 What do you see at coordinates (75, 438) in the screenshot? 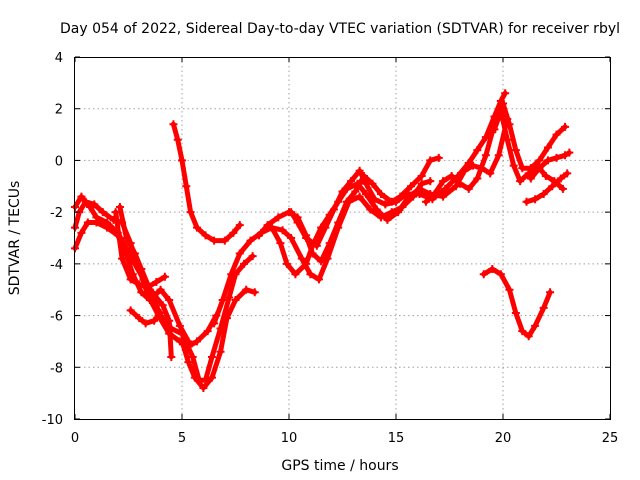
I see `x-tick-label: 0` at bounding box center [75, 438].